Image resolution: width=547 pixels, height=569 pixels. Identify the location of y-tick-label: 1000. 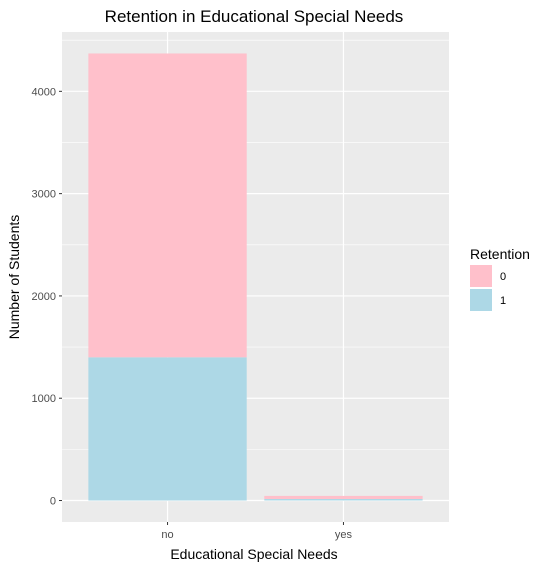
(44, 399).